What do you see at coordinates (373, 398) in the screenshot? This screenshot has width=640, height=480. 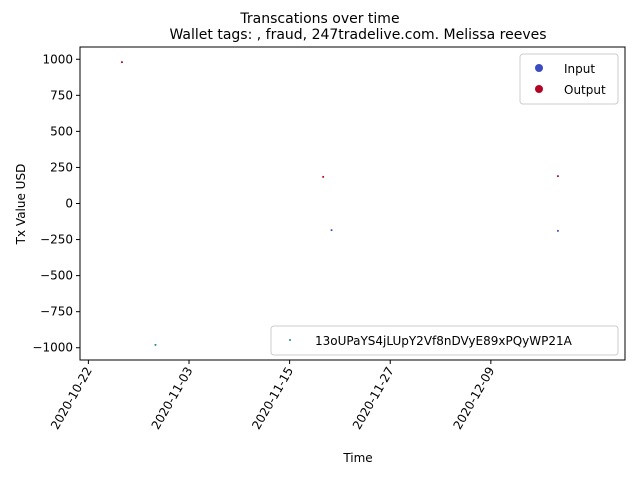 I see `x-tick-label: 2020-11-27` at bounding box center [373, 398].